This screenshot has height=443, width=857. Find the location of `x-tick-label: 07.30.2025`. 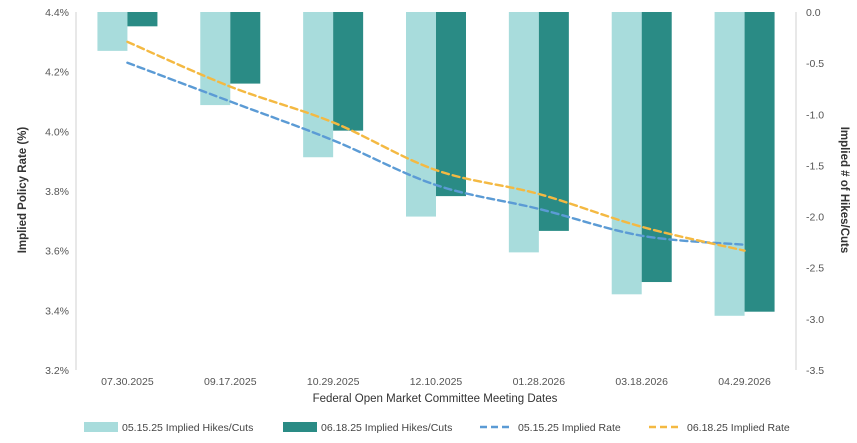

x-tick-label: 07.30.2025 is located at coordinates (127, 382).